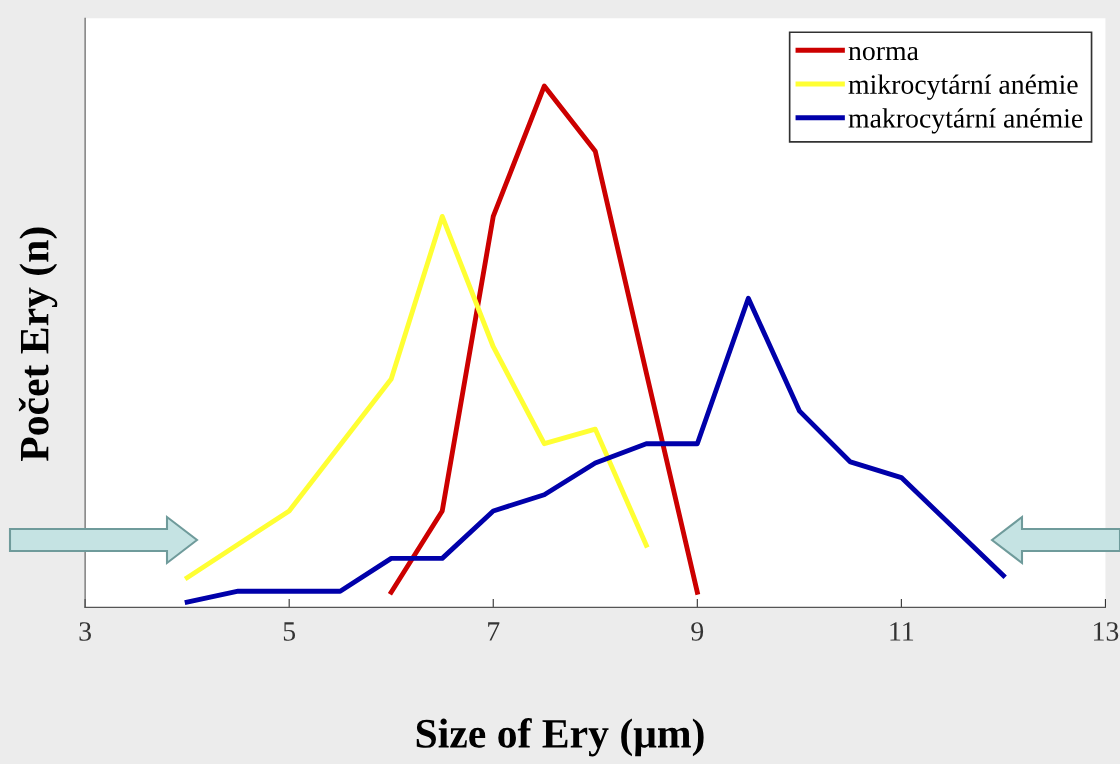  Describe the element at coordinates (38, 344) in the screenshot. I see `y-axis-title: Počet Ery (n)` at that location.